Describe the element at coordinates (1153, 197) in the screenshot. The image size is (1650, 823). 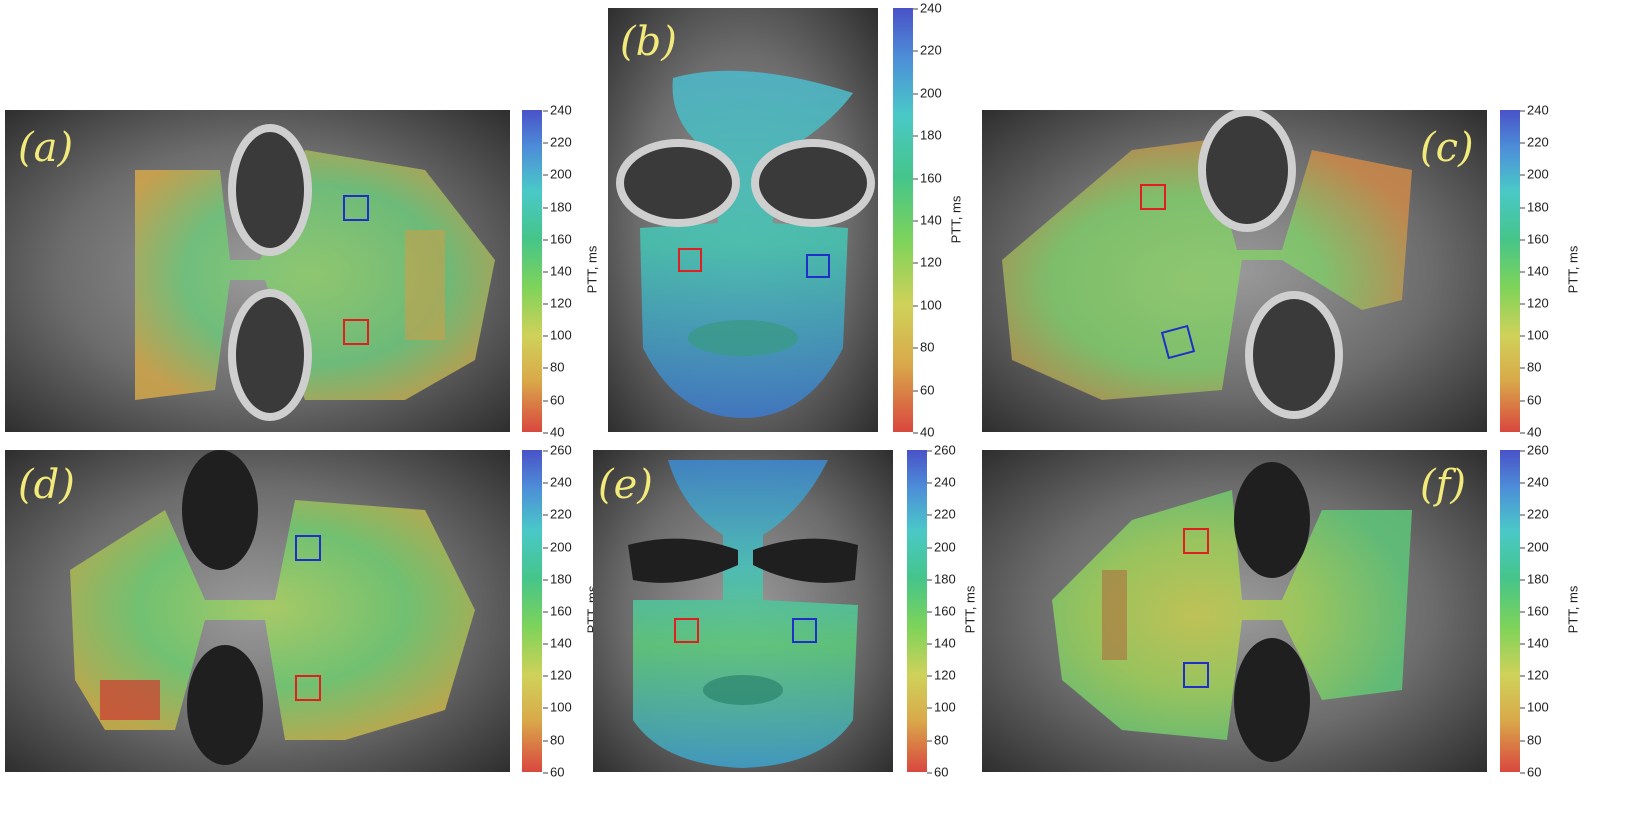
I see `roi-red-c` at that location.